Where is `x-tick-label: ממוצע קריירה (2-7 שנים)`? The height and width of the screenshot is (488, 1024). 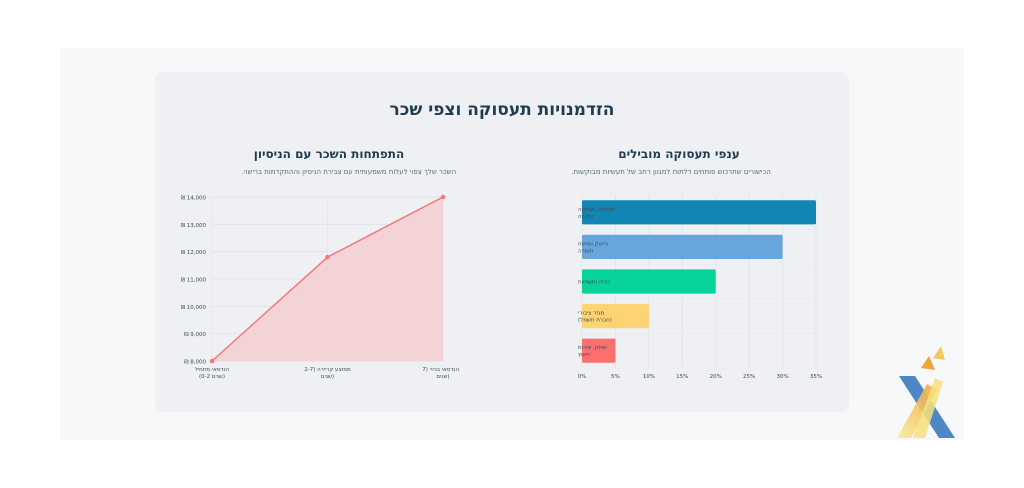 x-tick-label: ממוצע קריירה (2-7 שנים) is located at coordinates (327, 373).